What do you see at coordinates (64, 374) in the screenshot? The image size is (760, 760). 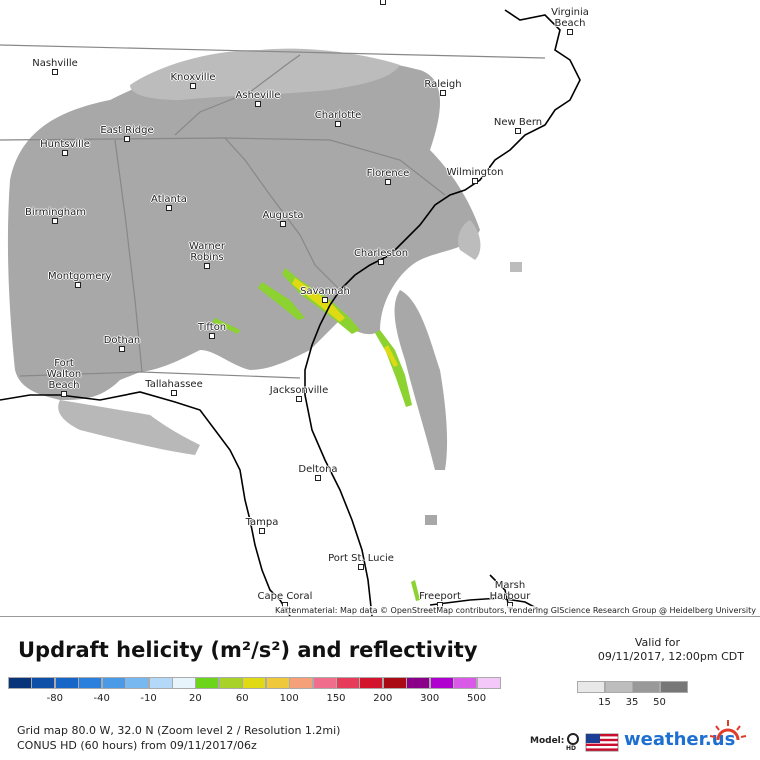 I see `city-label: Fort Walton Beach` at bounding box center [64, 374].